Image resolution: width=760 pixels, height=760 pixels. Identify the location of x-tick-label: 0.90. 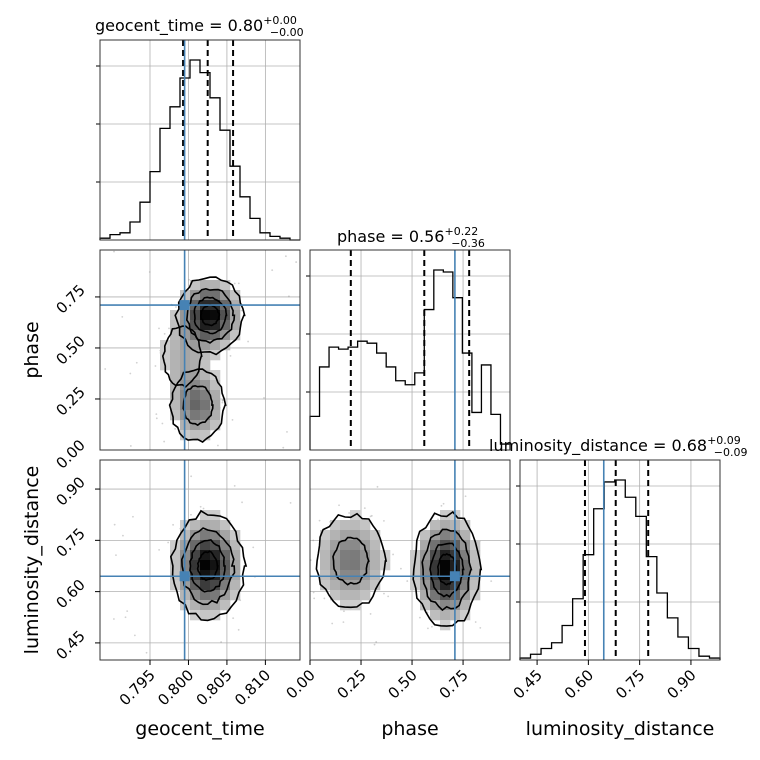
(681, 684).